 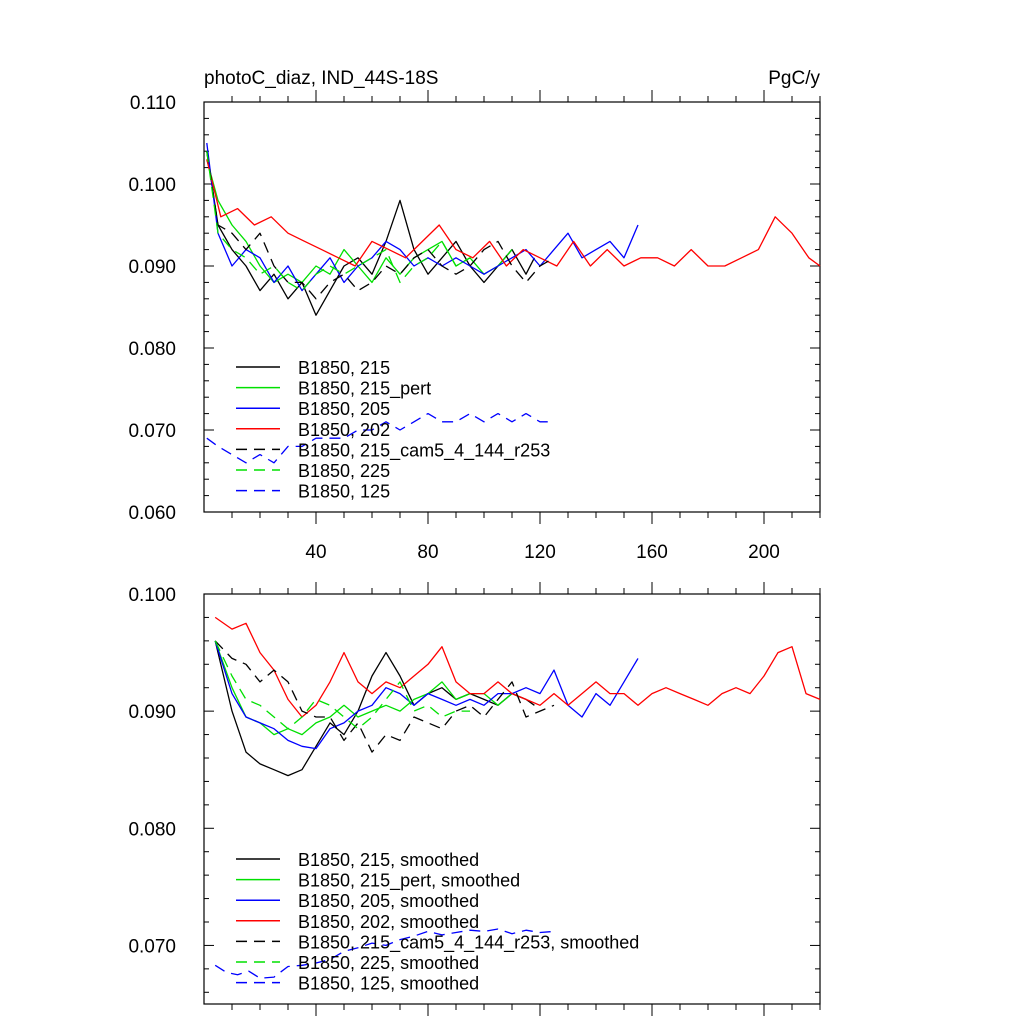 I want to click on legend-label: B1850, 202, smoothed, so click(x=388, y=922).